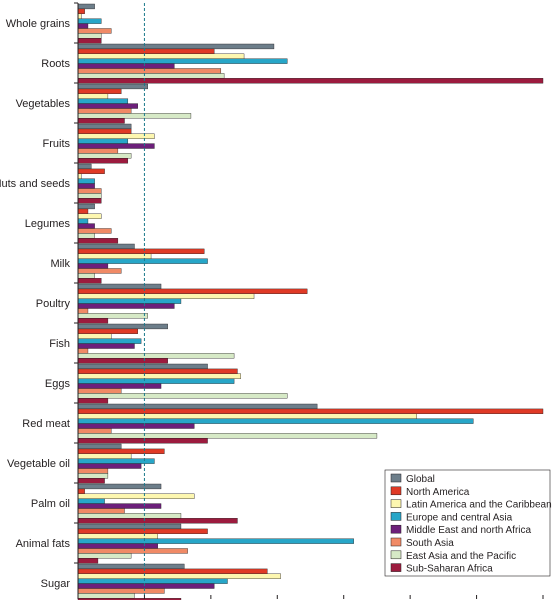 The height and width of the screenshot is (600, 553). What do you see at coordinates (56, 584) in the screenshot?
I see `category-label: Sugar` at bounding box center [56, 584].